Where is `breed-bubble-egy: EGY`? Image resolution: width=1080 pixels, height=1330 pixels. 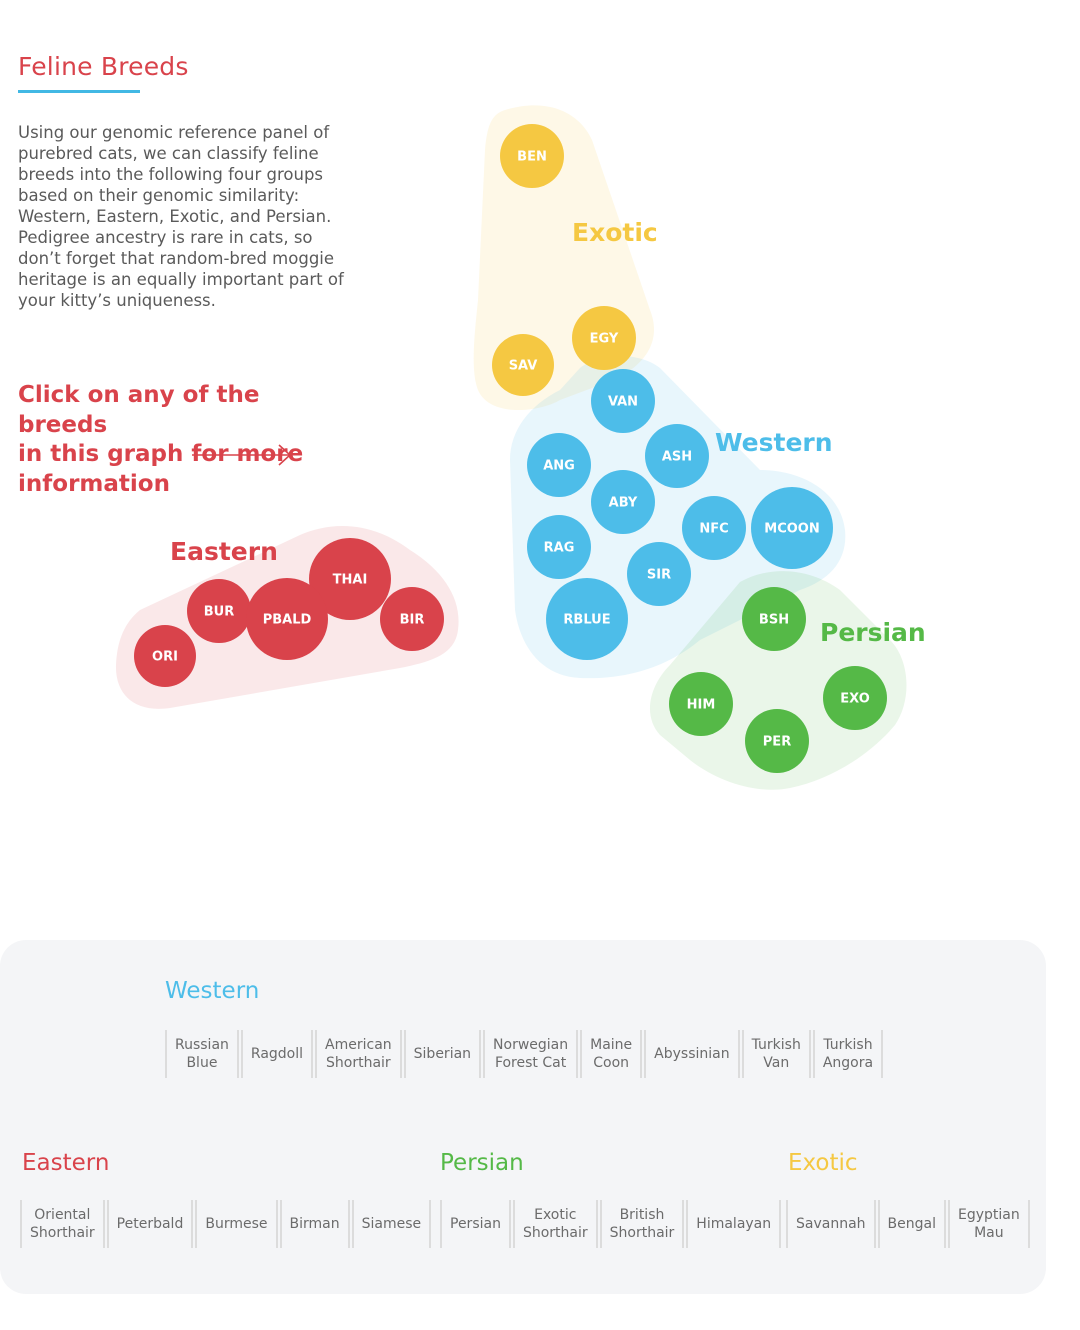
breed-bubble-egy: EGY is located at coordinates (604, 338).